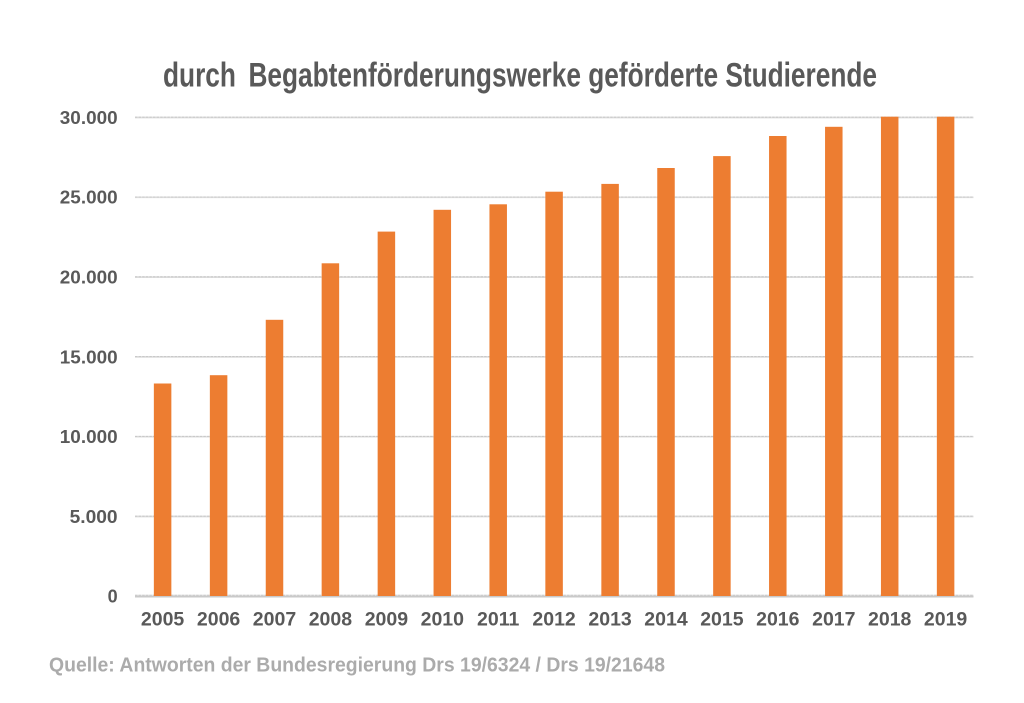  What do you see at coordinates (113, 597) in the screenshot?
I see `svg-text: 0` at bounding box center [113, 597].